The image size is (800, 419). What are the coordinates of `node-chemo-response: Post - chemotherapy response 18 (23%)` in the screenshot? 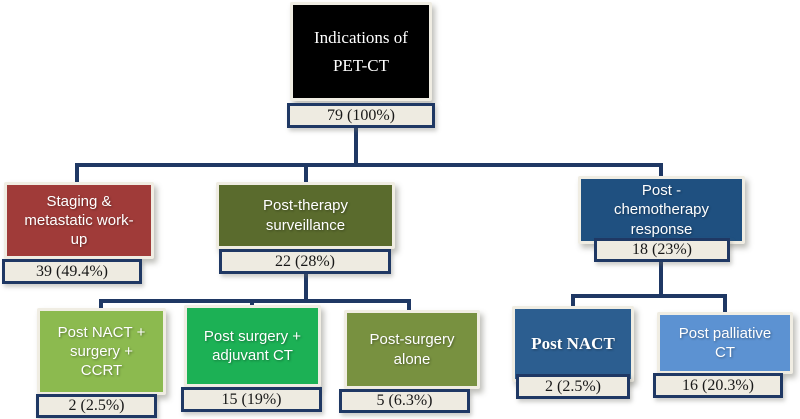 It's located at (661, 219).